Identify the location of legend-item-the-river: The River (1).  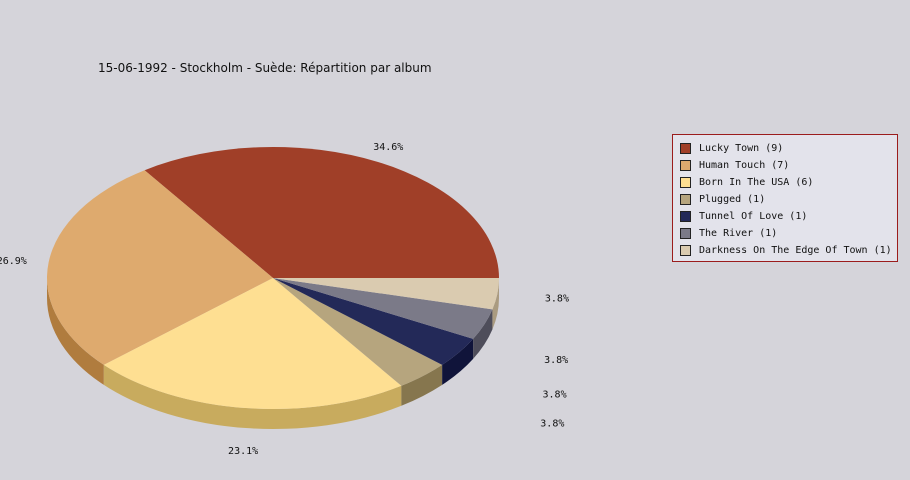
(788, 233).